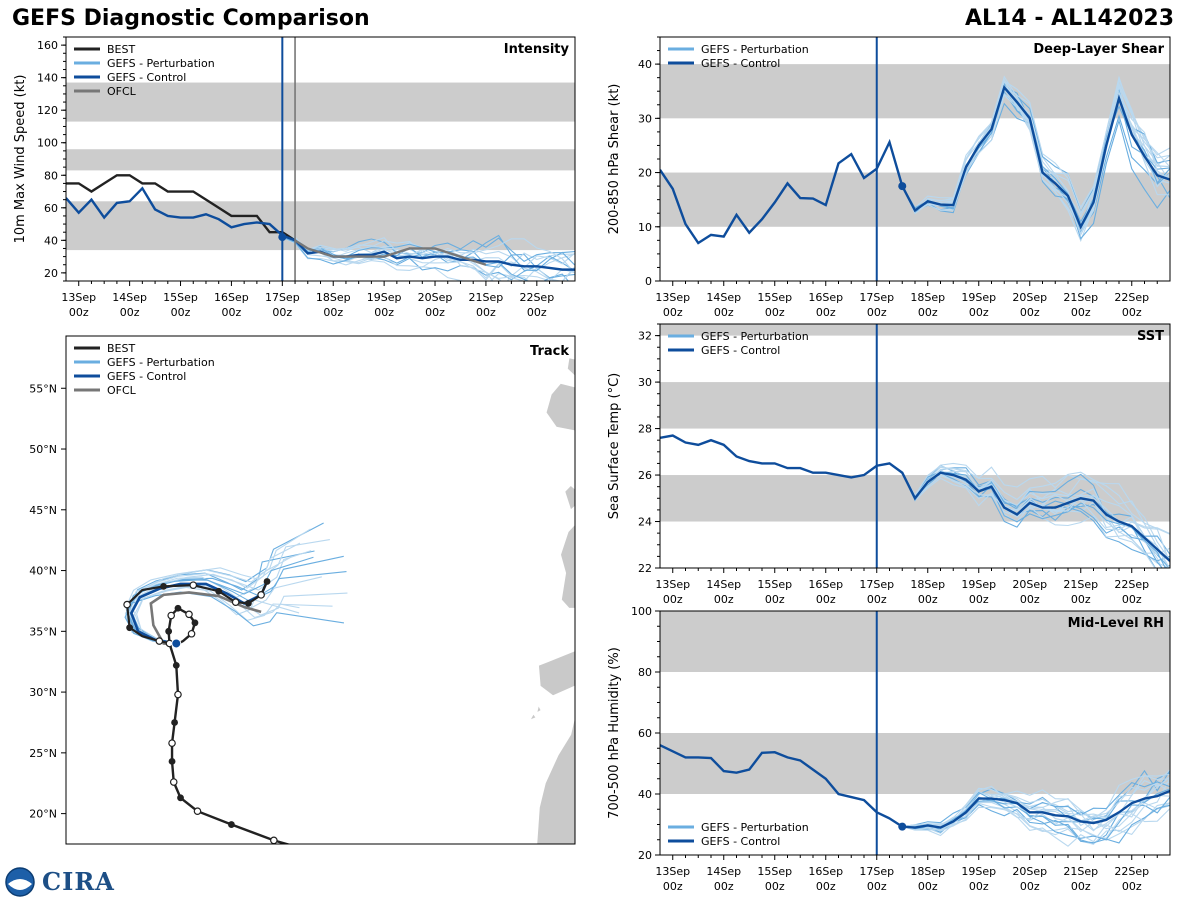  What do you see at coordinates (43, 510) in the screenshot?
I see `track-lat-label: 45°N` at bounding box center [43, 510].